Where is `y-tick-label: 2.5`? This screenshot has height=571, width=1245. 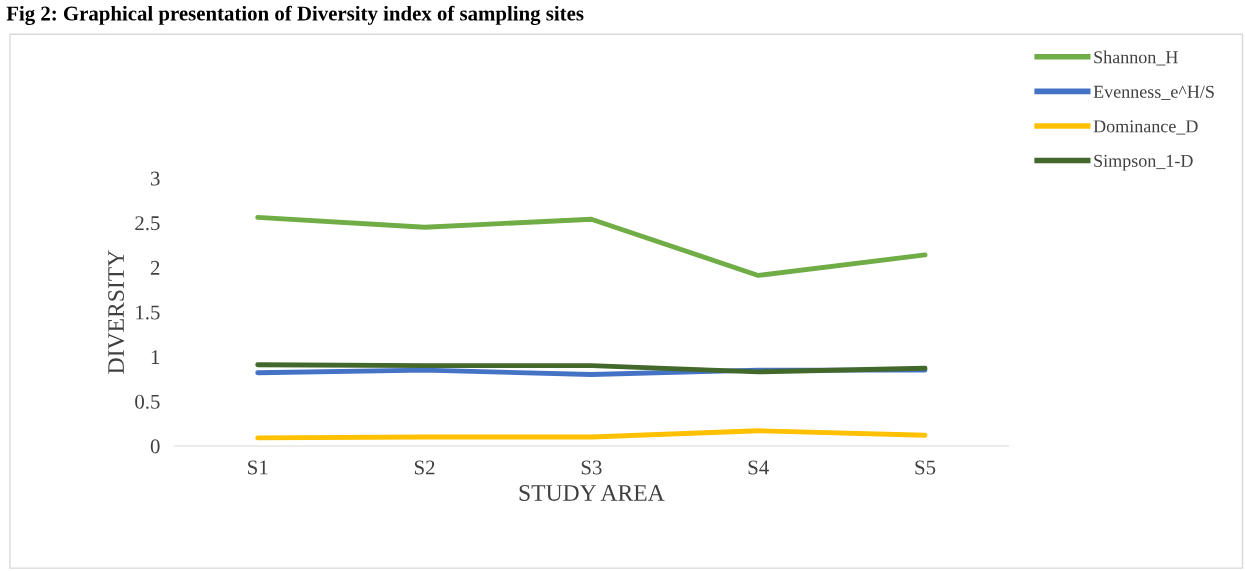
y-tick-label: 2.5 is located at coordinates (147, 223).